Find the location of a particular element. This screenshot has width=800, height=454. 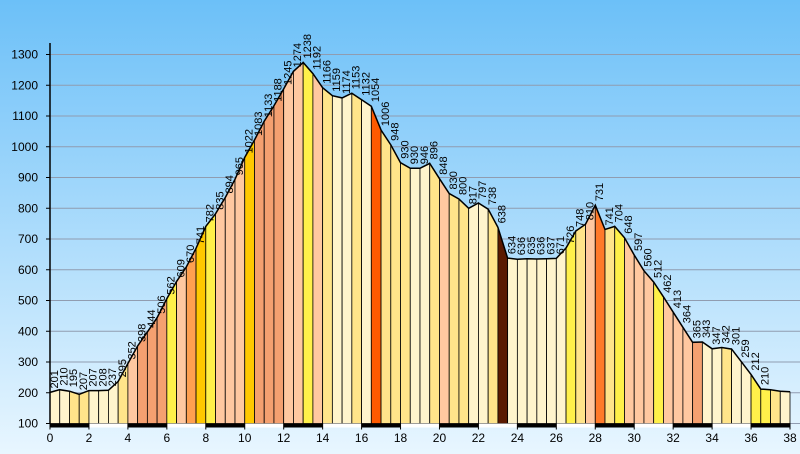

elevation-label: 506 is located at coordinates (162, 304).